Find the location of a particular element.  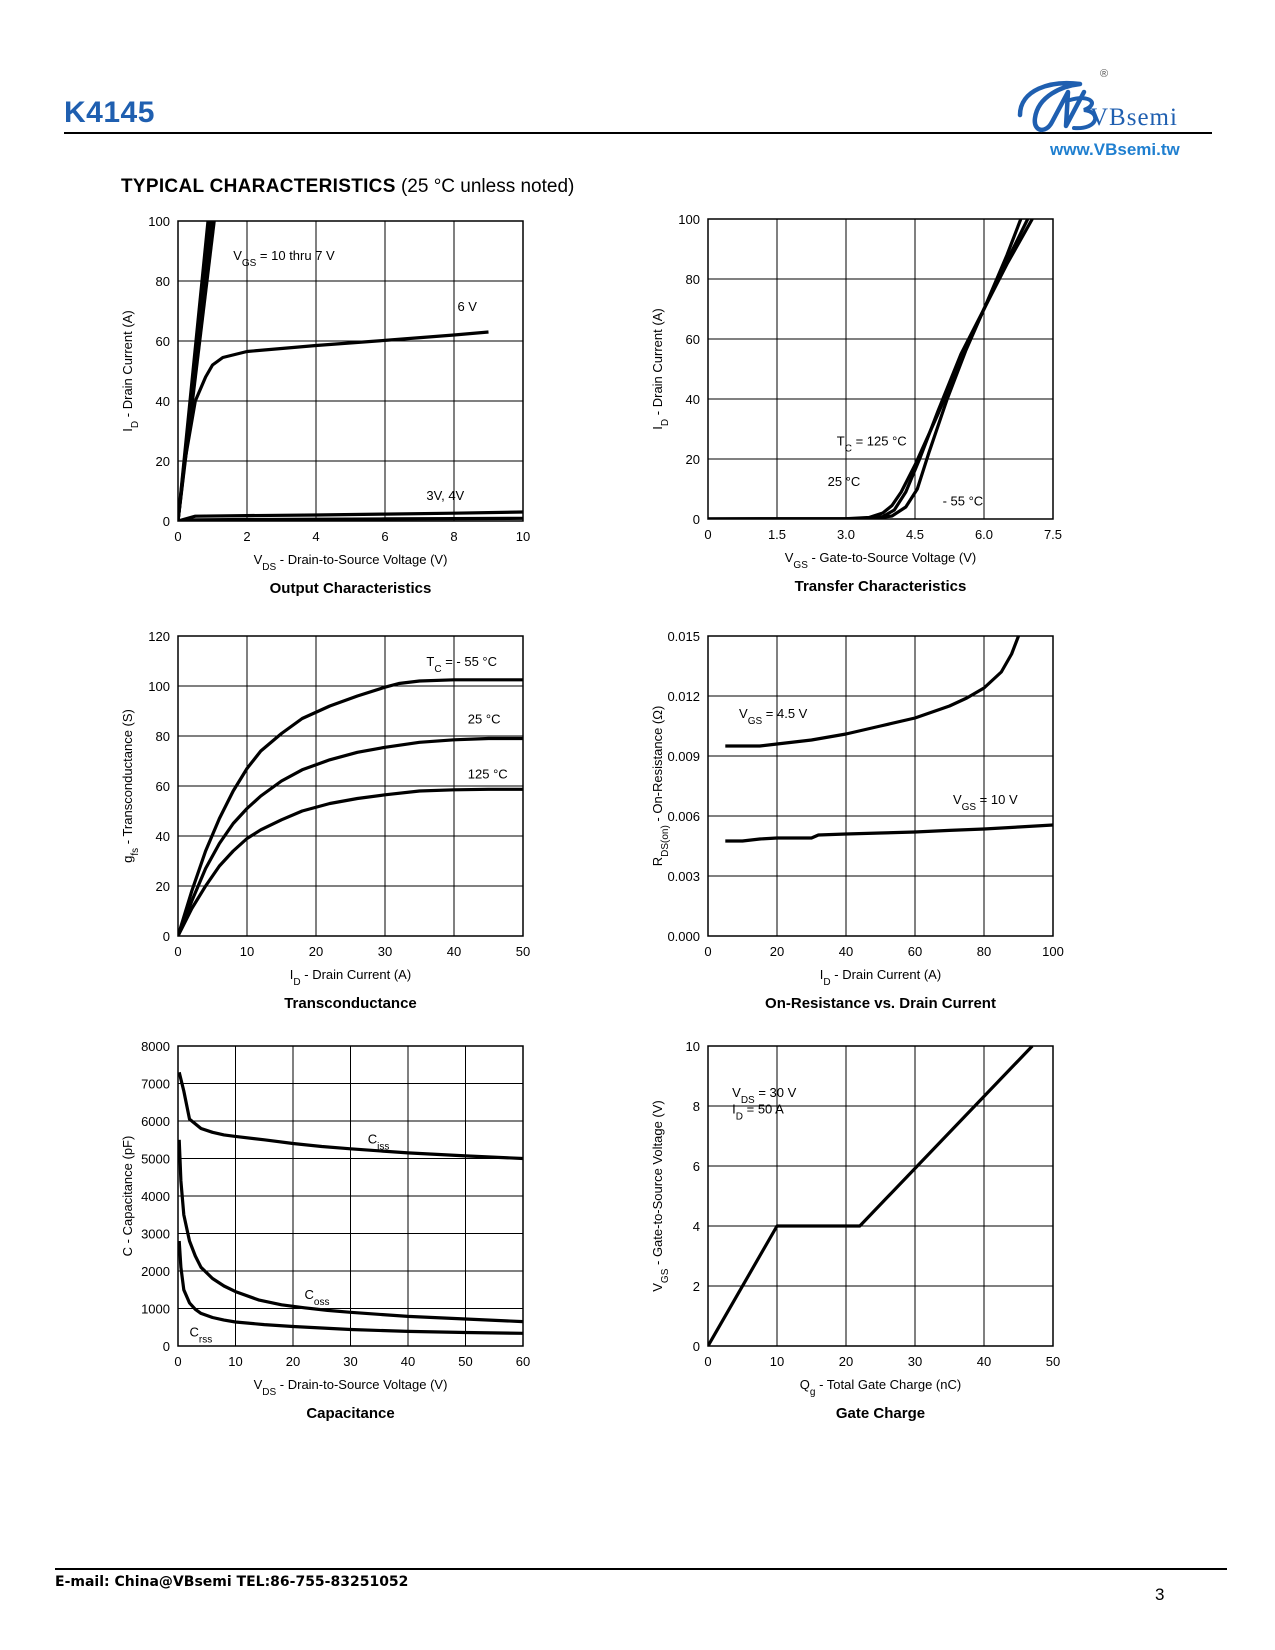

y-tick-label: 6 is located at coordinates (696, 1166).